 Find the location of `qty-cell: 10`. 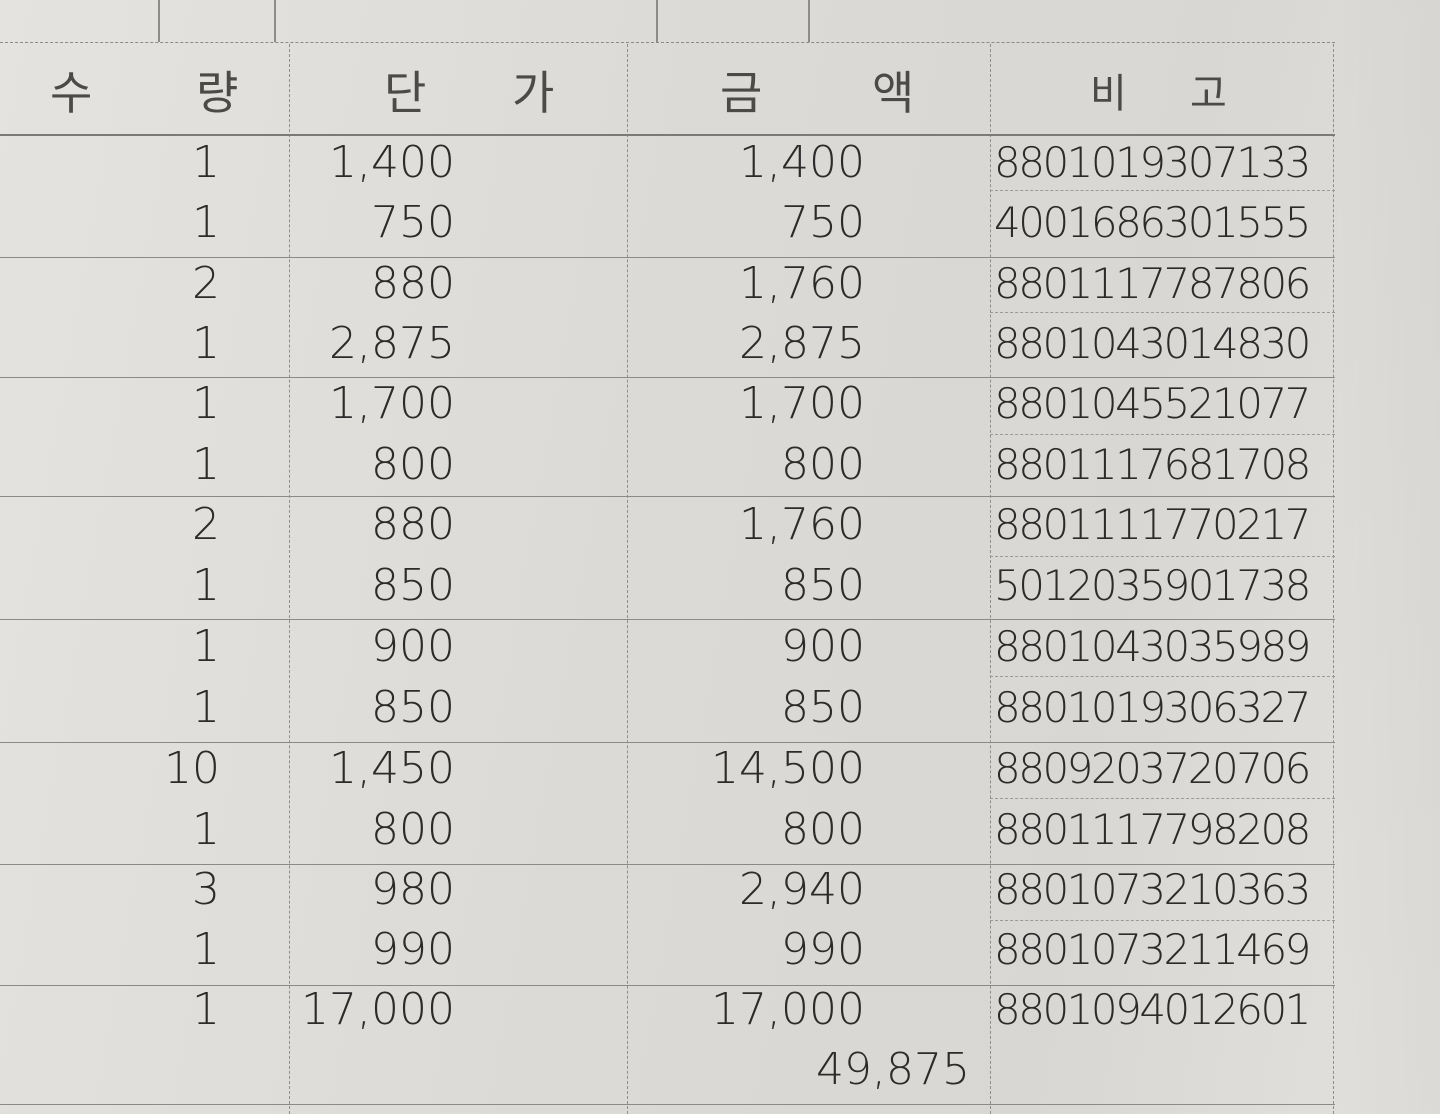

qty-cell: 10 is located at coordinates (192, 768).